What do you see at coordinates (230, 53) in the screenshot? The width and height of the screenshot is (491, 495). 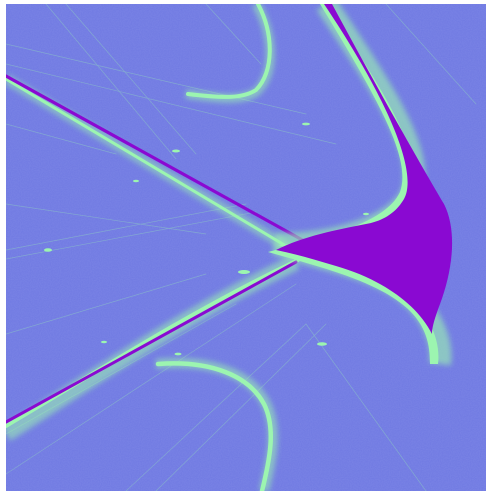 I see `upper-hook` at bounding box center [230, 53].